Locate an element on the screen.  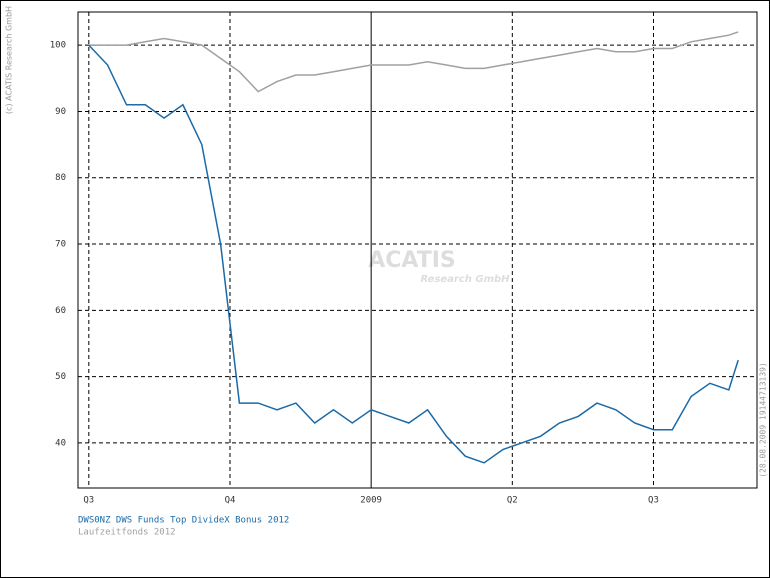
timestamp: (28.08.2009 19144713139) is located at coordinates (763, 420).